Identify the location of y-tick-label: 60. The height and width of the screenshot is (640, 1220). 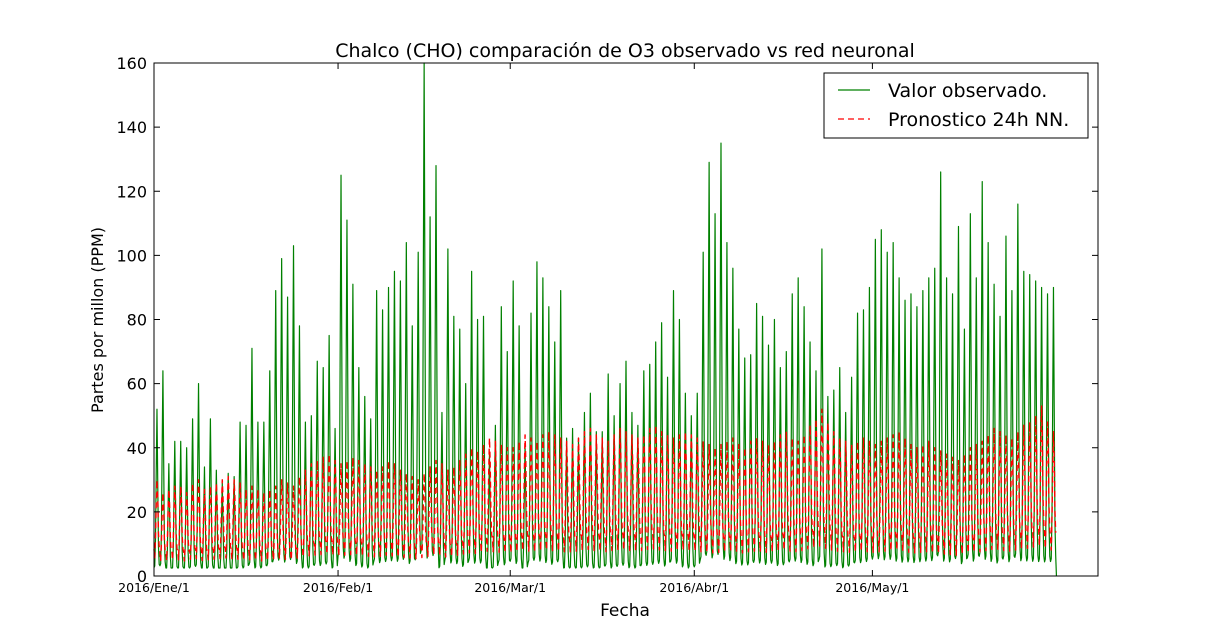
(137, 384).